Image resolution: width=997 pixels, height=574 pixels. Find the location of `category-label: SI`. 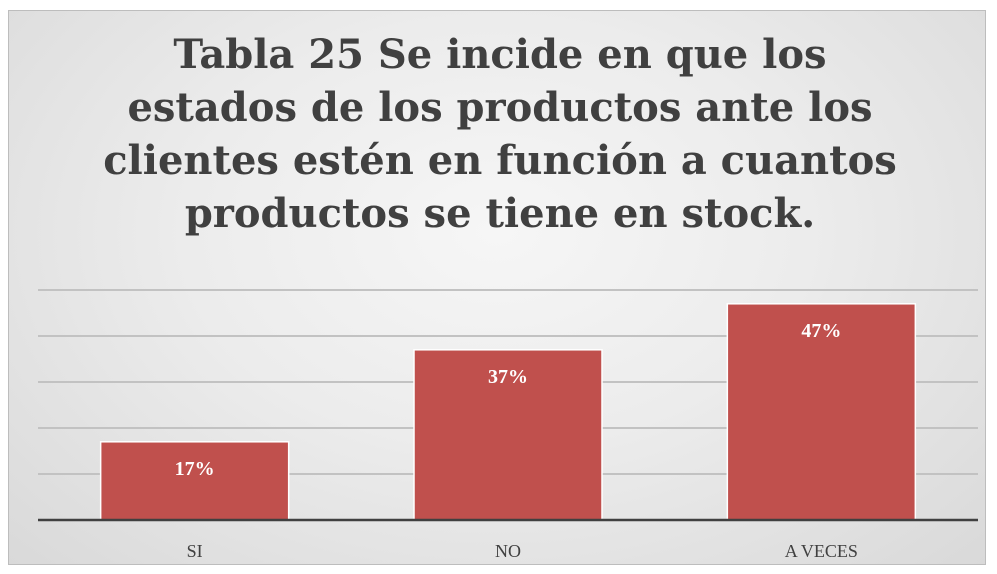

category-label: SI is located at coordinates (195, 551).